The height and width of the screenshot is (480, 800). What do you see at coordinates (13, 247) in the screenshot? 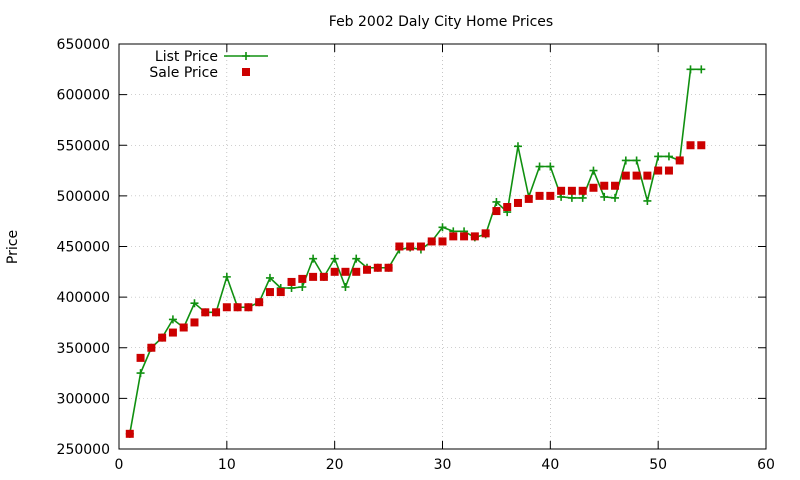
I see `y-axis-label: Price` at bounding box center [13, 247].